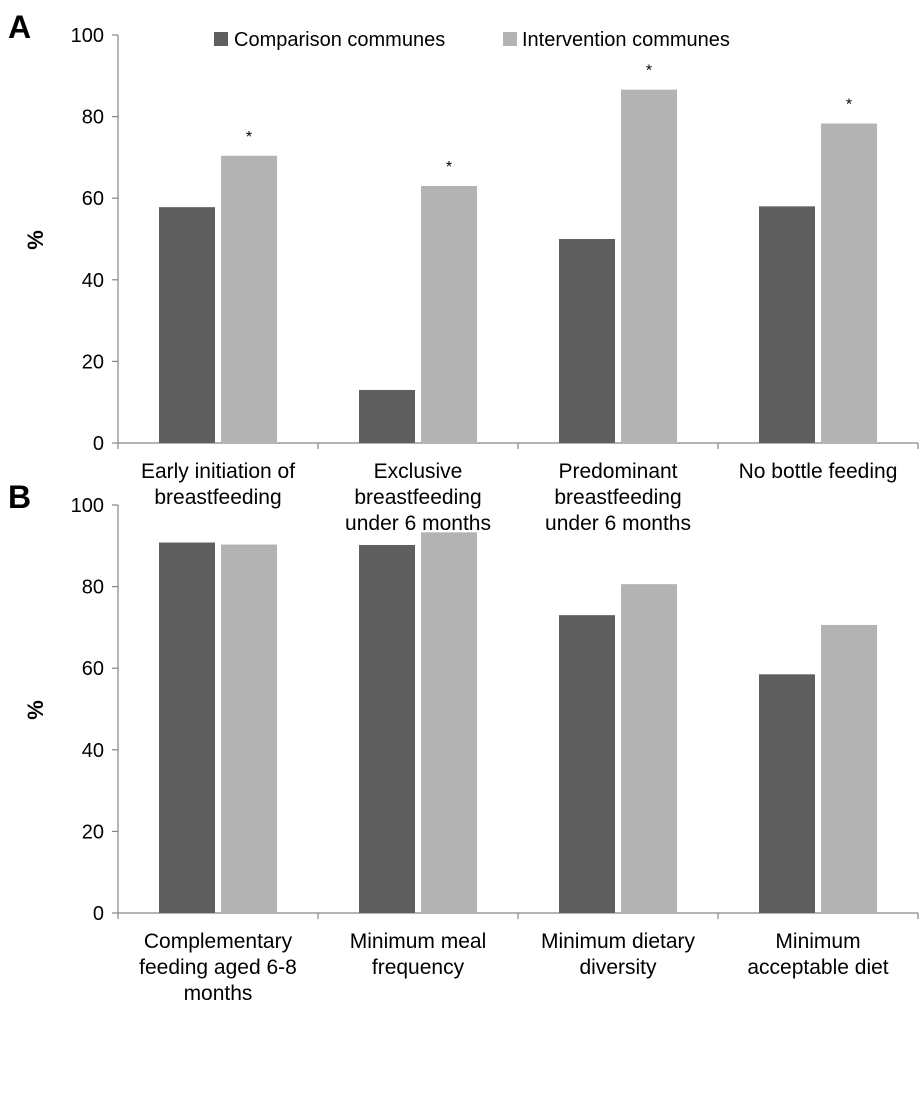  Describe the element at coordinates (510, 39) in the screenshot. I see `legend-swatch-intervention` at that location.